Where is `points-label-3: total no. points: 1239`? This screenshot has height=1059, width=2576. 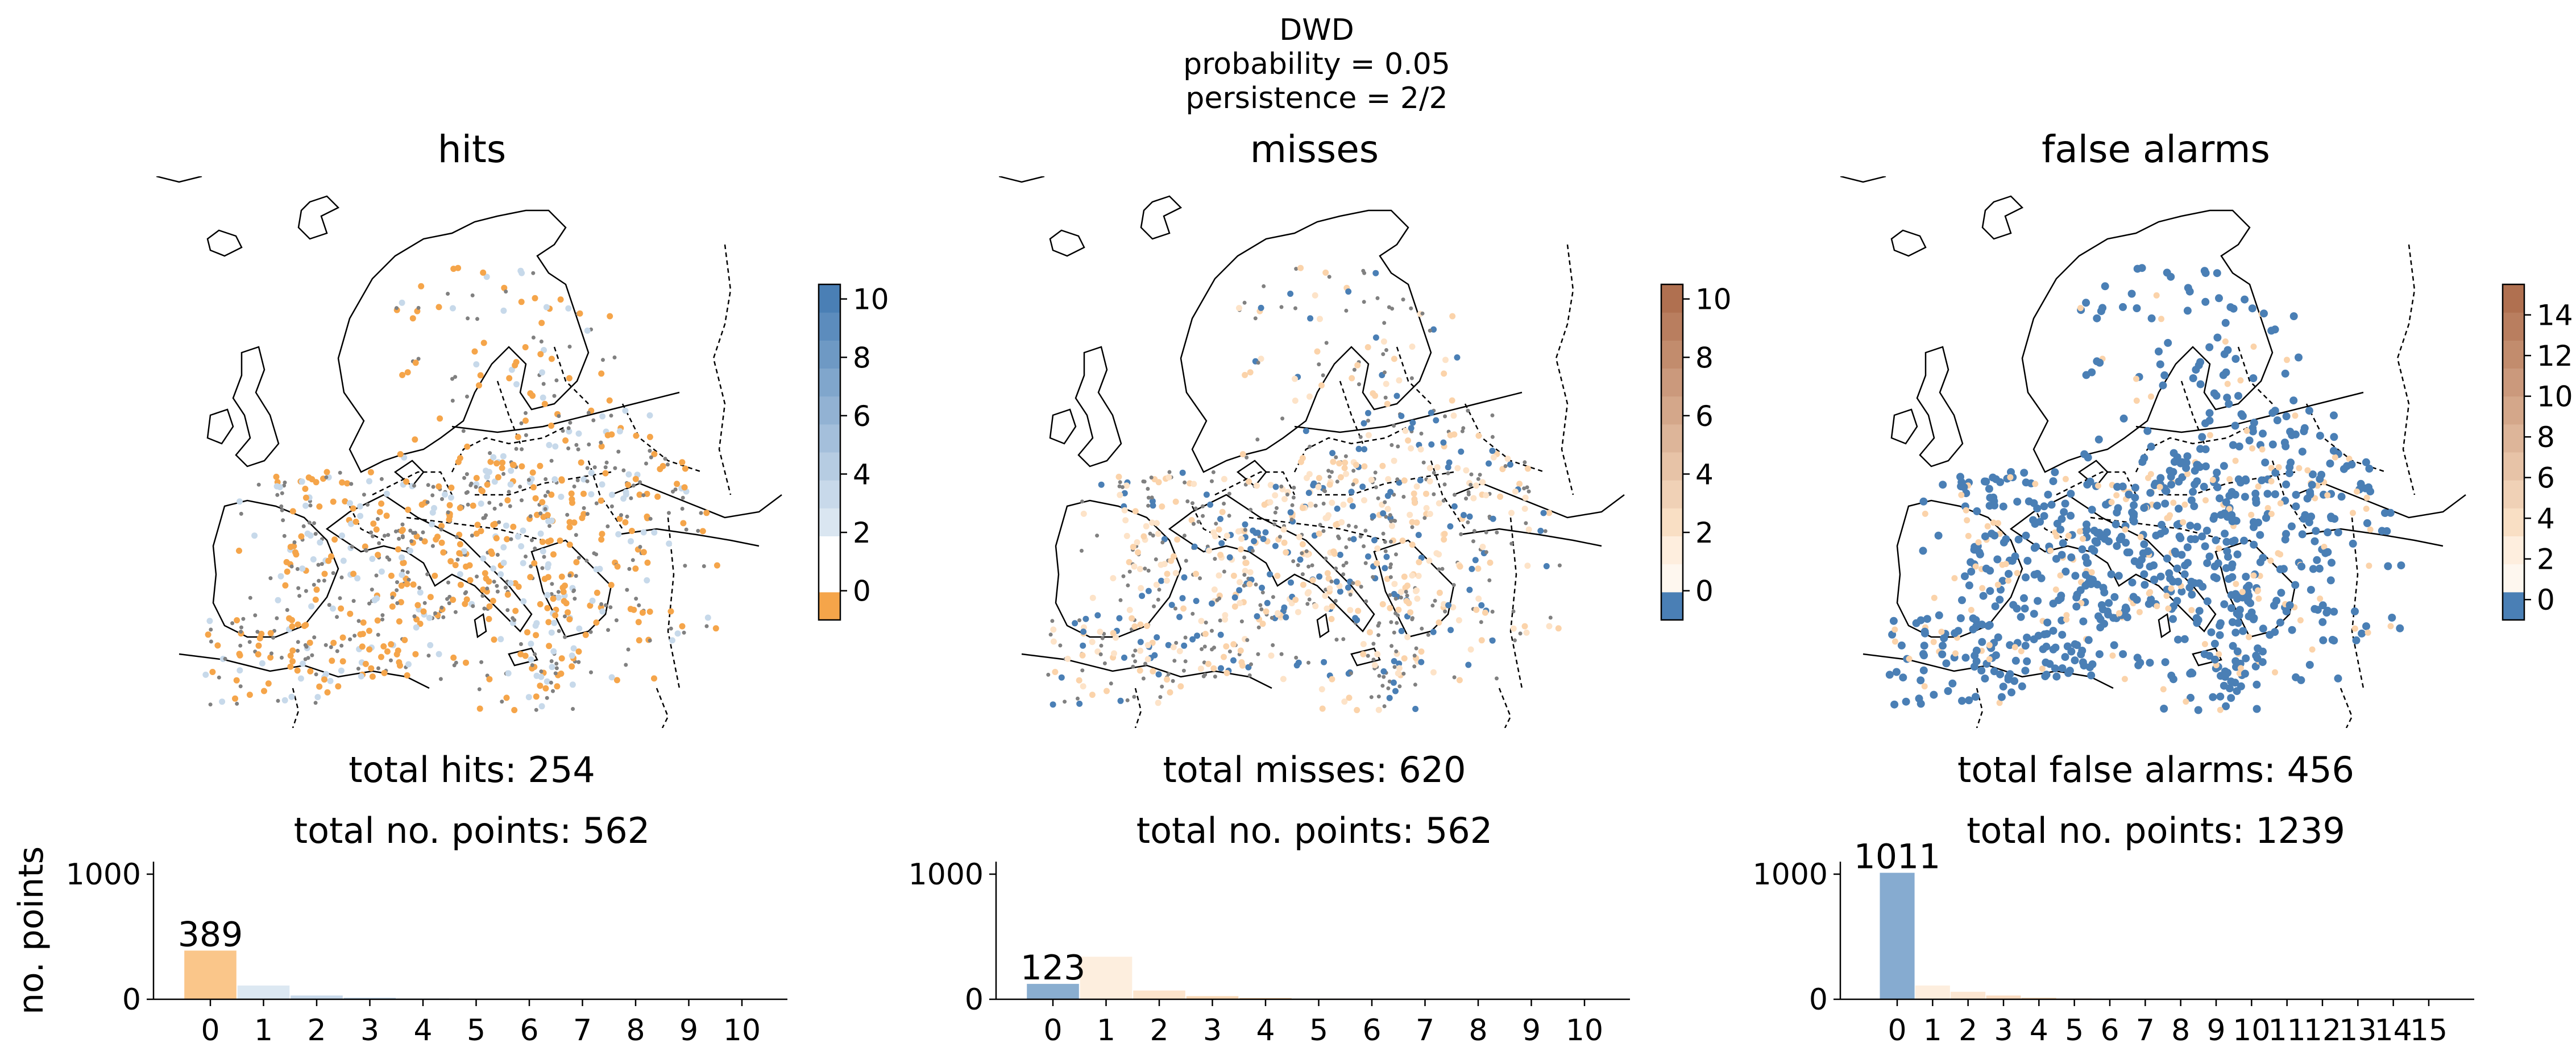
points-label-3: total no. points: 1239 is located at coordinates (2156, 830).